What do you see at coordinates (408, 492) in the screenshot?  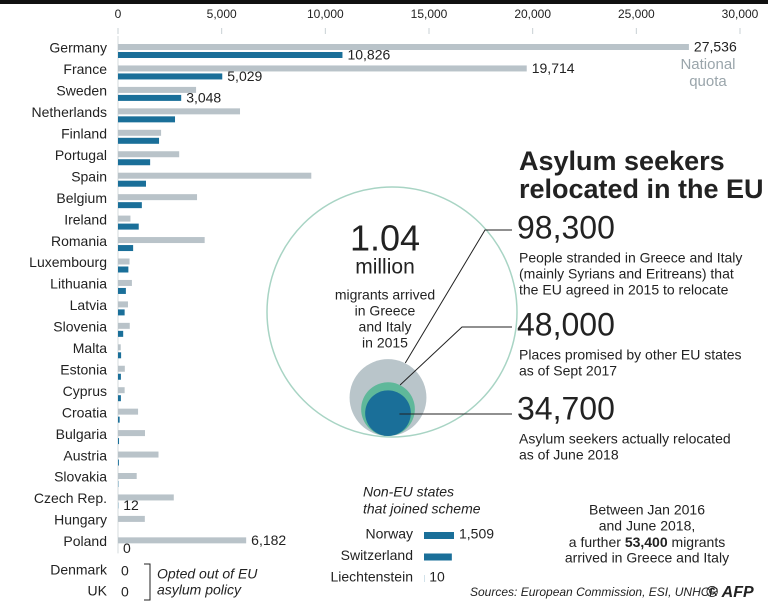 I see `subchart-title: Non-EU states` at bounding box center [408, 492].